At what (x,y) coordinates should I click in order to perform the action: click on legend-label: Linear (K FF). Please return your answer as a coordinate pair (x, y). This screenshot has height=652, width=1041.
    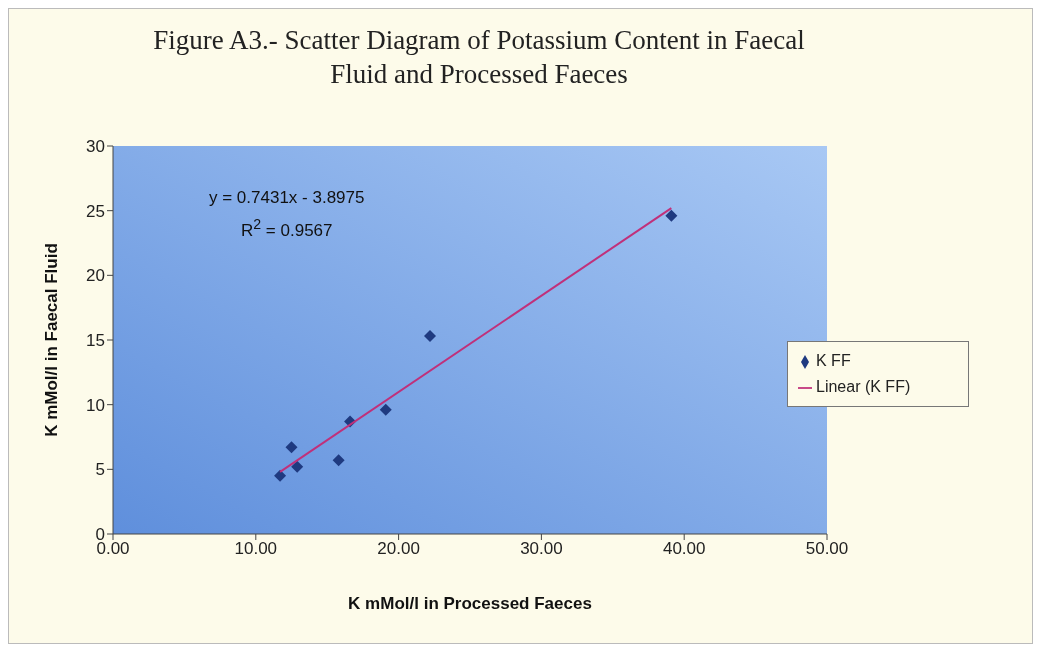
    Looking at the image, I should click on (863, 386).